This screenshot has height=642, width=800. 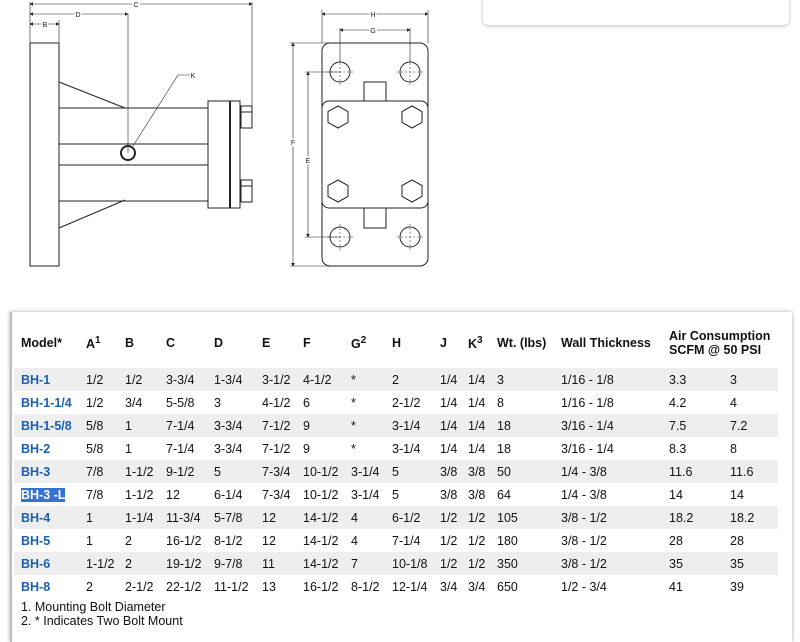 I want to click on table-cell: 14, so click(x=676, y=494).